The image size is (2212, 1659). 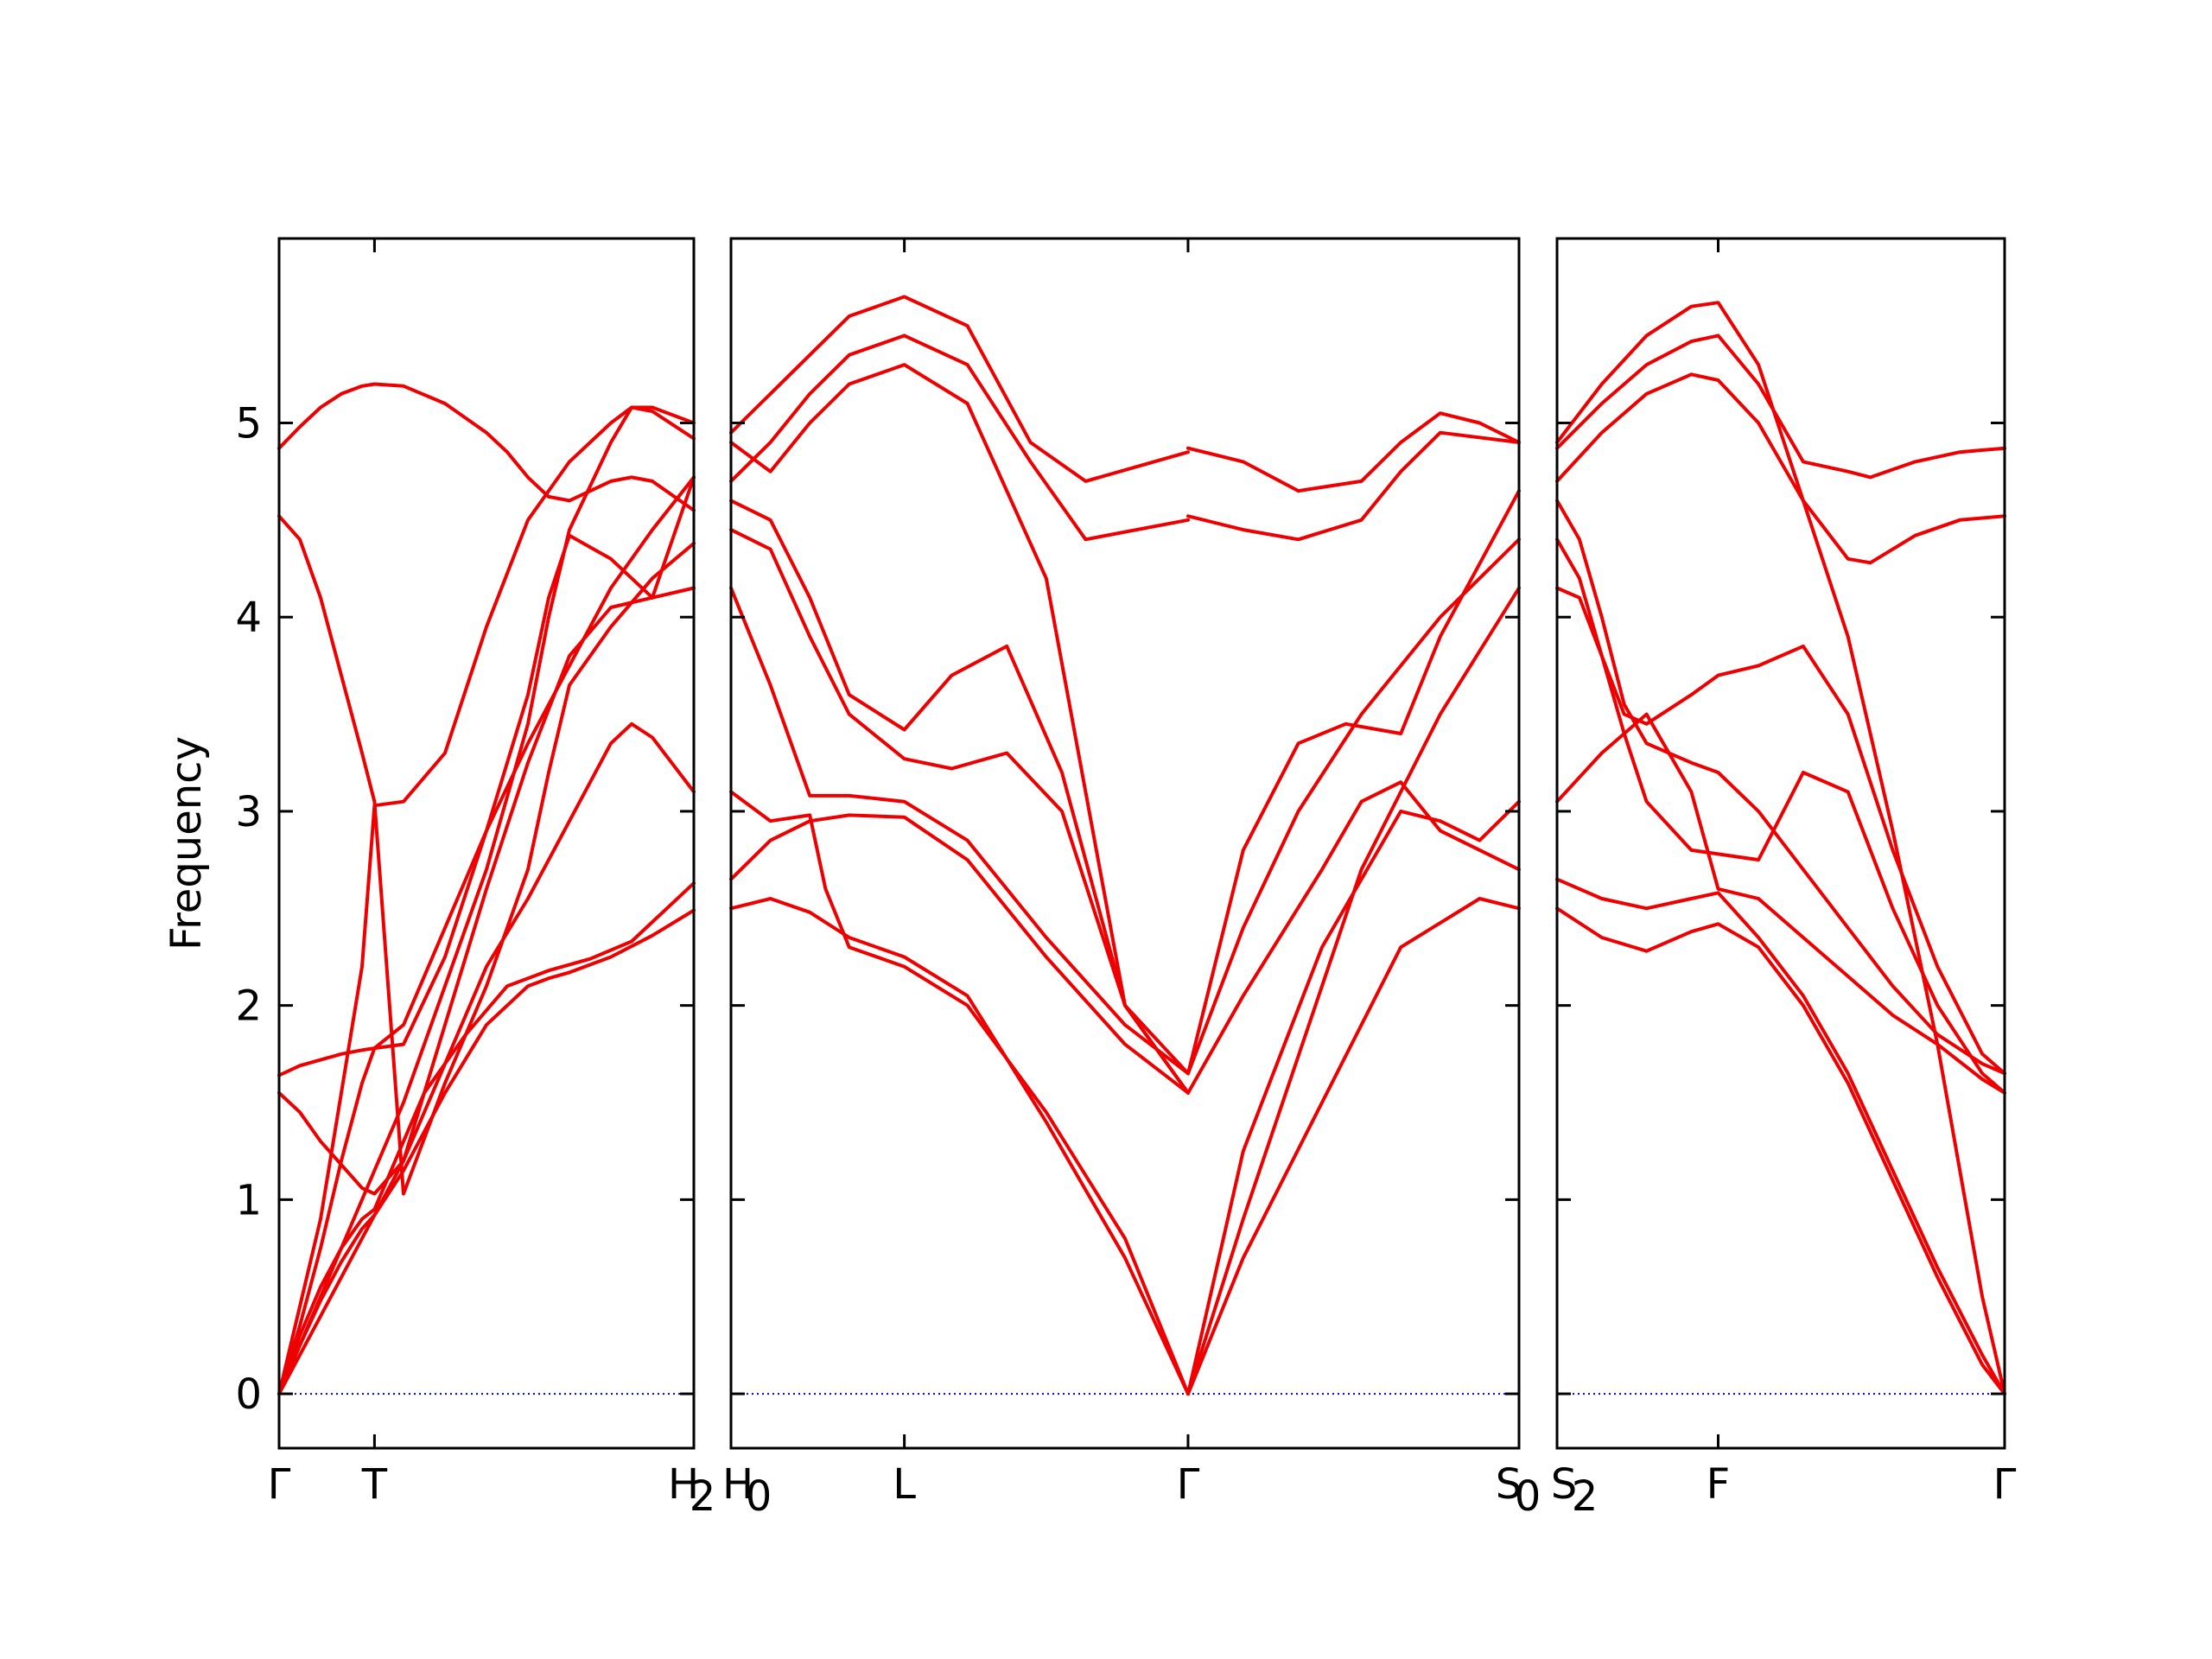 What do you see at coordinates (248, 1006) in the screenshot?
I see `y-tick-label: 2` at bounding box center [248, 1006].